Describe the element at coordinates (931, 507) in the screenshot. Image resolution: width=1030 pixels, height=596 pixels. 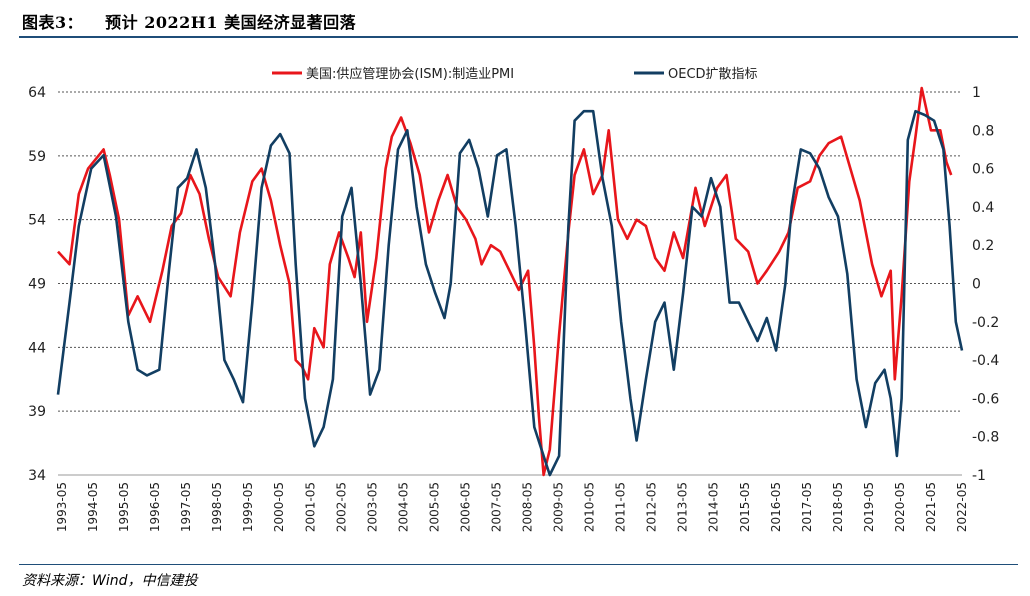
I see `x-tick-label: 2021-05` at that location.